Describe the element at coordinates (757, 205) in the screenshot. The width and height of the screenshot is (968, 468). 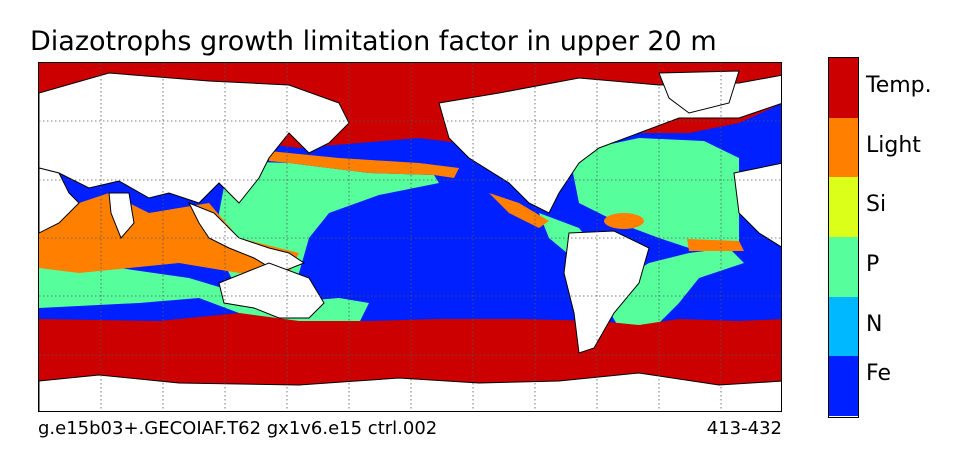
I see `land-west-africa` at that location.